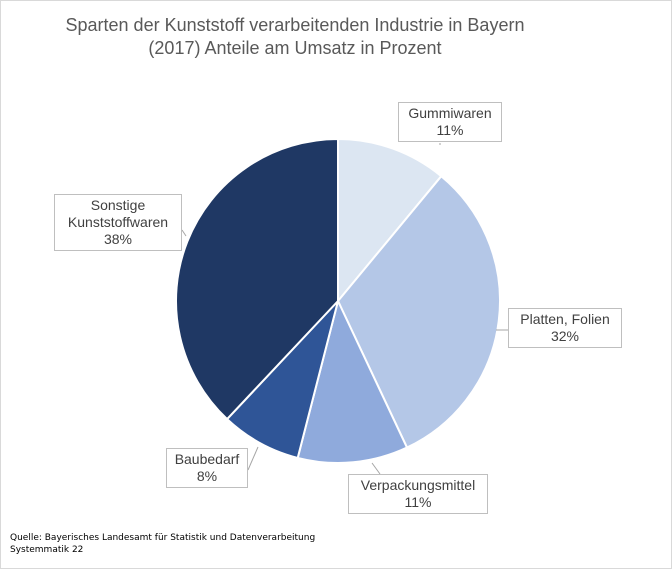  Describe the element at coordinates (118, 239) in the screenshot. I see `data-label-value: 38%` at that location.